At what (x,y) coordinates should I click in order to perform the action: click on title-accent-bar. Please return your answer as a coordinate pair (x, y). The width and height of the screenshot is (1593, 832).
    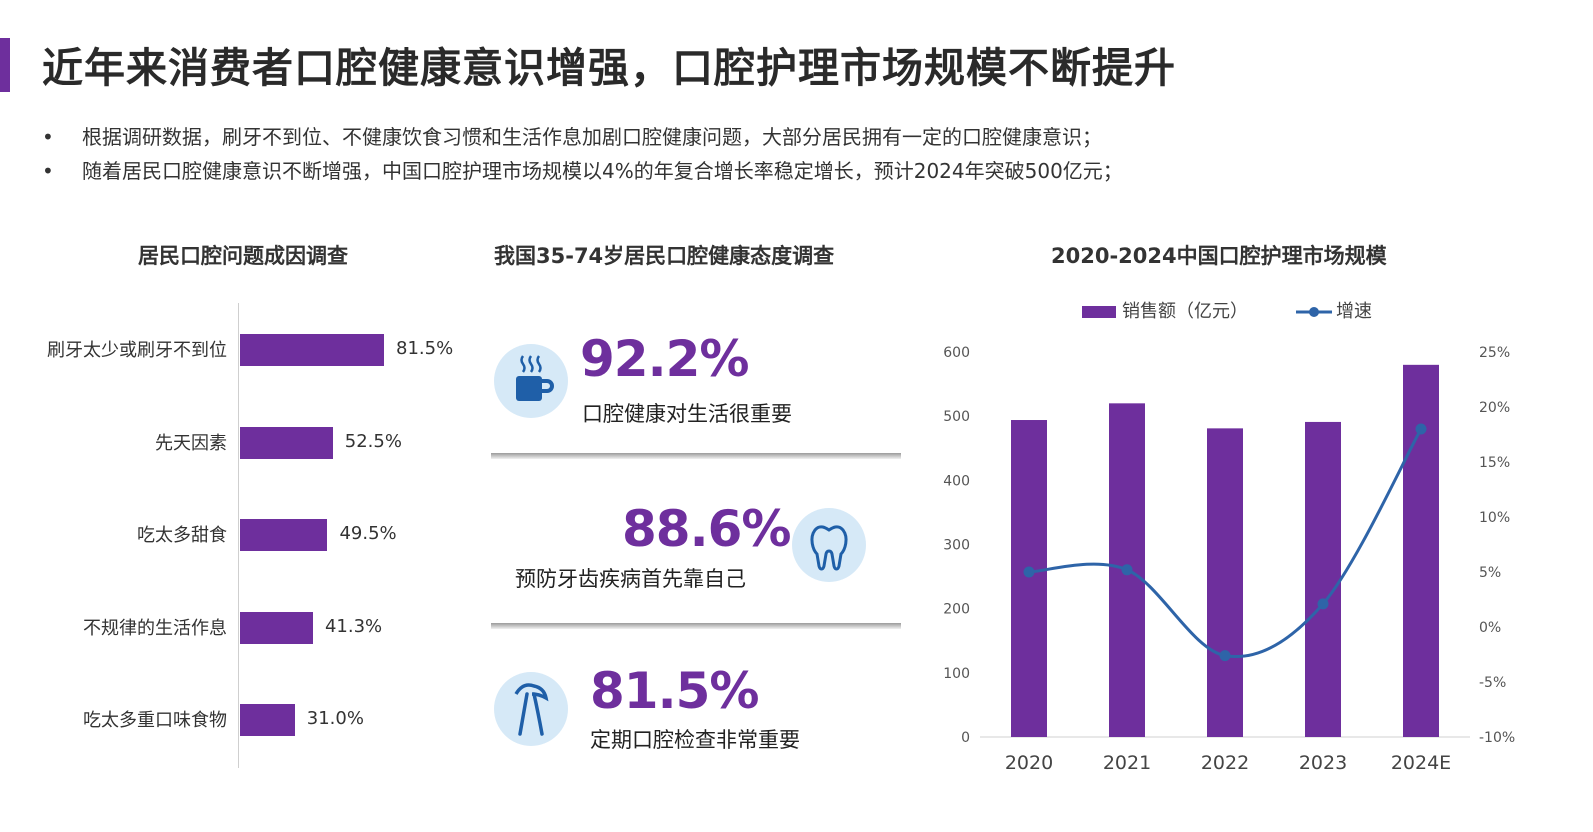
    Looking at the image, I should click on (5, 65).